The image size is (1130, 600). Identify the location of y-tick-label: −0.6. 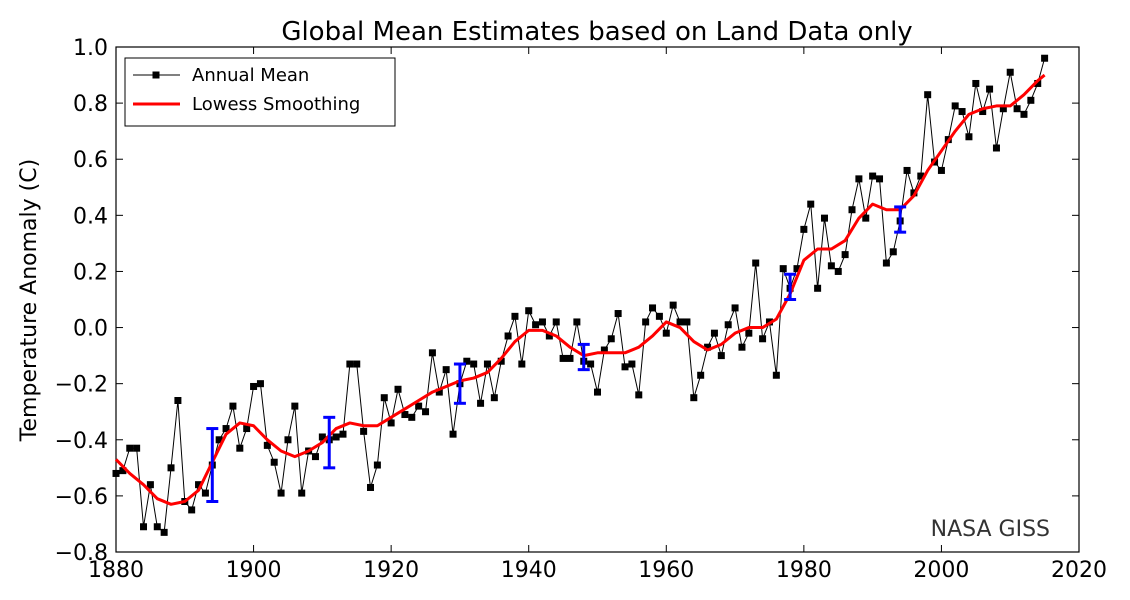
(81, 497).